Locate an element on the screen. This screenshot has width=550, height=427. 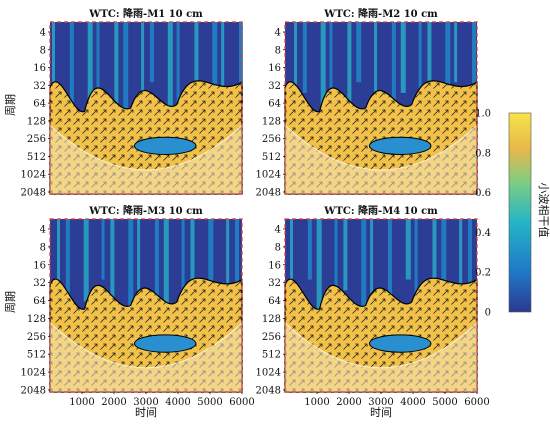
colorbar: 1.0 0.8 0.6 0.4 0.2 0 小波相干值 is located at coordinates (512, 214).